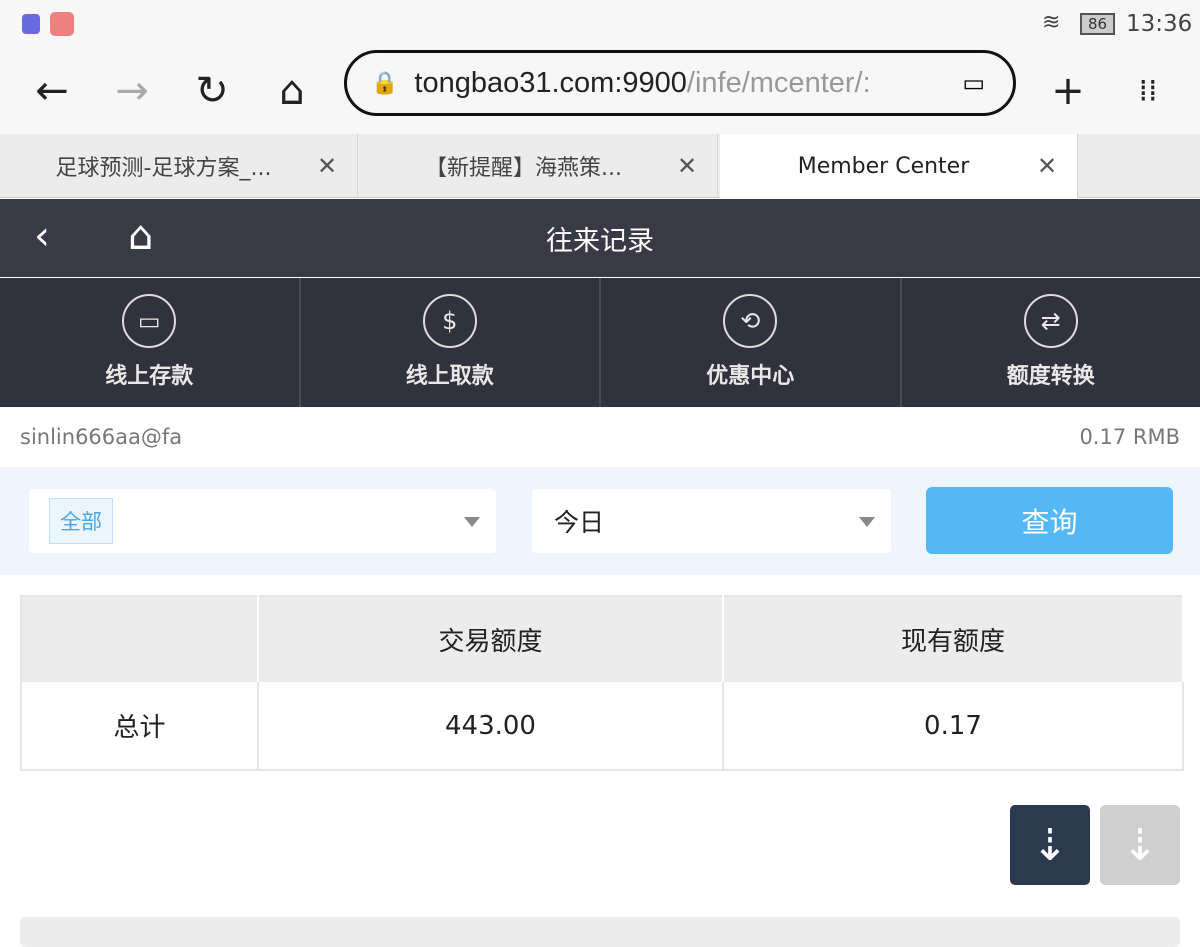  What do you see at coordinates (450, 321) in the screenshot?
I see `withdraw-icon: $` at bounding box center [450, 321].